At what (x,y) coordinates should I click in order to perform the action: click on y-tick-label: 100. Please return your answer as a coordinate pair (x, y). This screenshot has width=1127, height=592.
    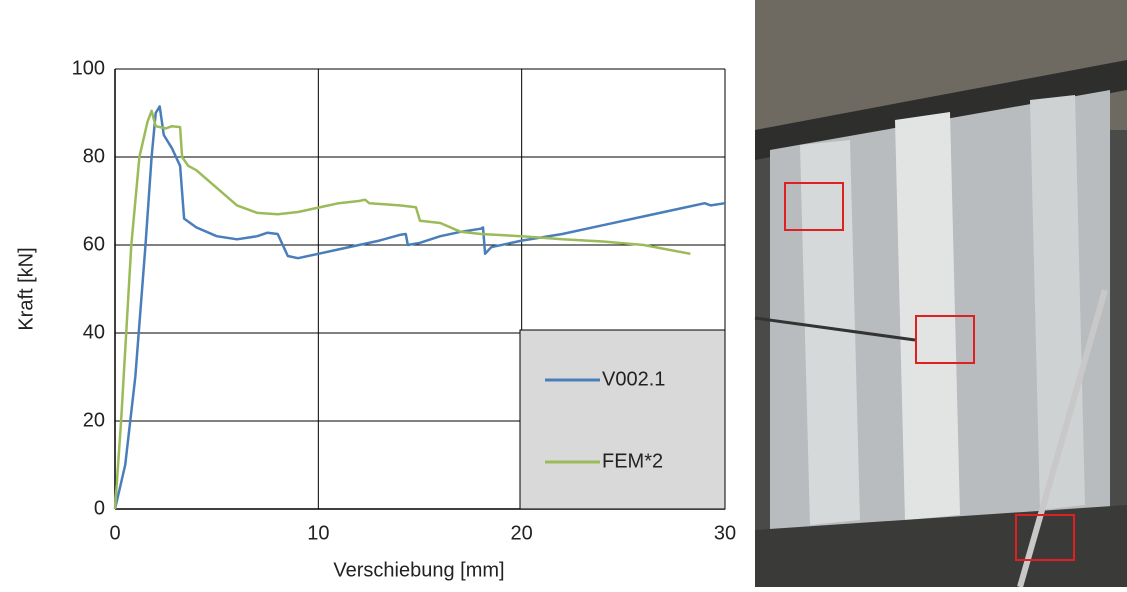
    Looking at the image, I should click on (88, 68).